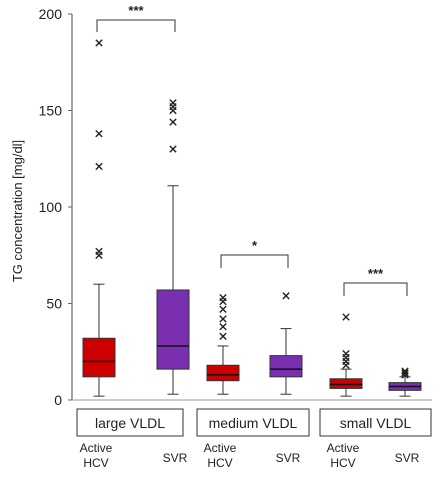 The height and width of the screenshot is (479, 446). What do you see at coordinates (58, 400) in the screenshot?
I see `y-tick-label: 0` at bounding box center [58, 400].